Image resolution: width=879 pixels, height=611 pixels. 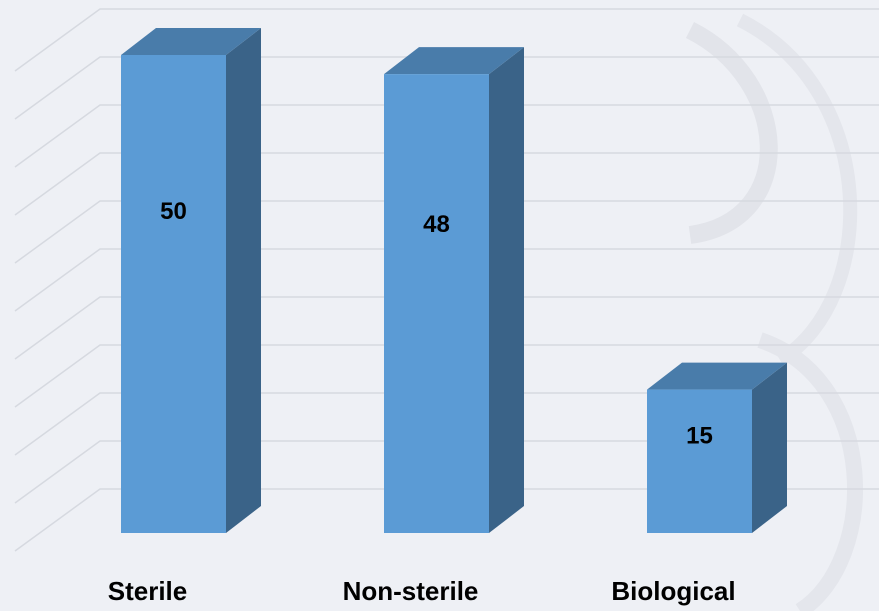 I want to click on x-tick-label: Sterile, so click(x=148, y=591).